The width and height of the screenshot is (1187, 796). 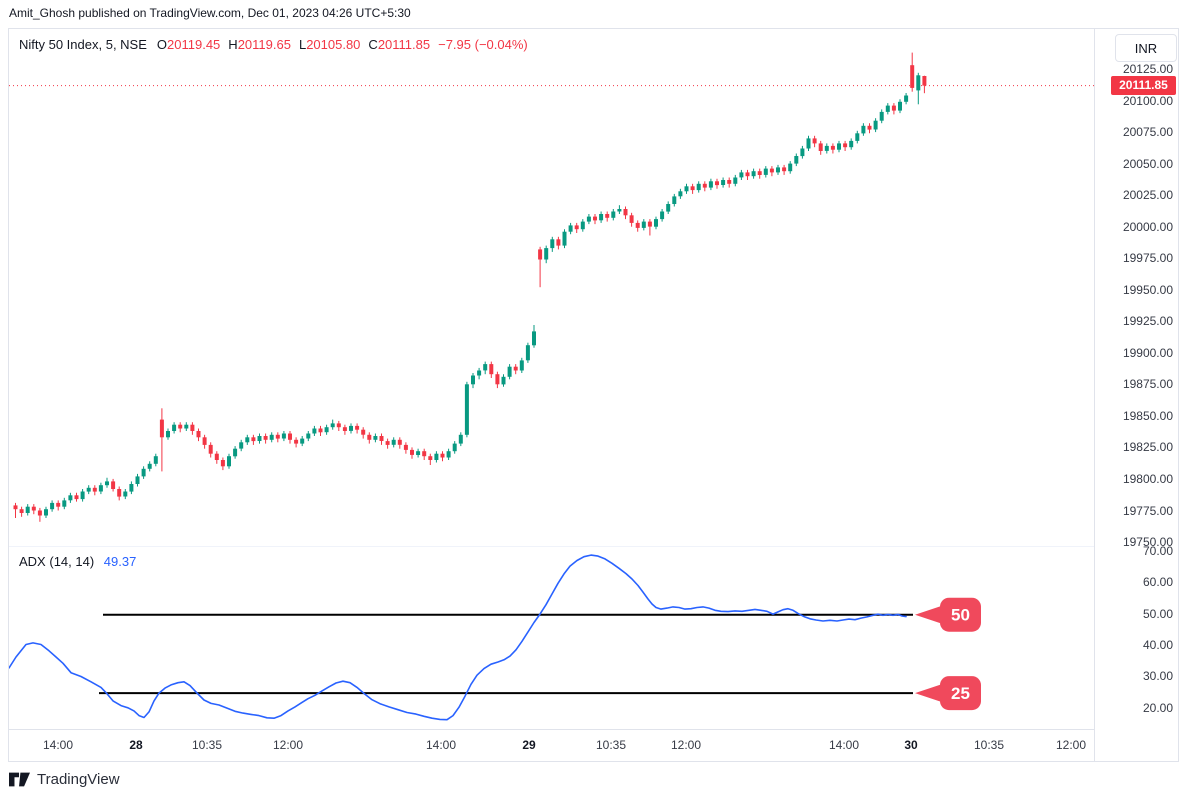 What do you see at coordinates (1147, 478) in the screenshot?
I see `price-tick-label: 19800.00` at bounding box center [1147, 478].